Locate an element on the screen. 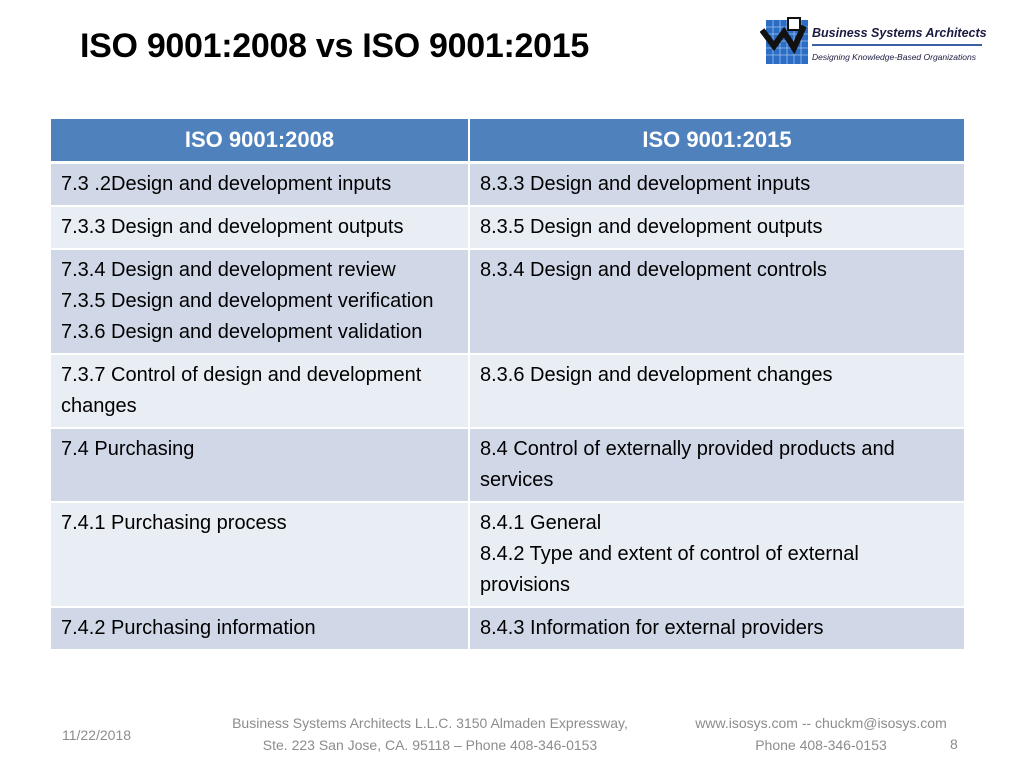  clause-text: 8.4.3 Information for external providers is located at coordinates (652, 628).